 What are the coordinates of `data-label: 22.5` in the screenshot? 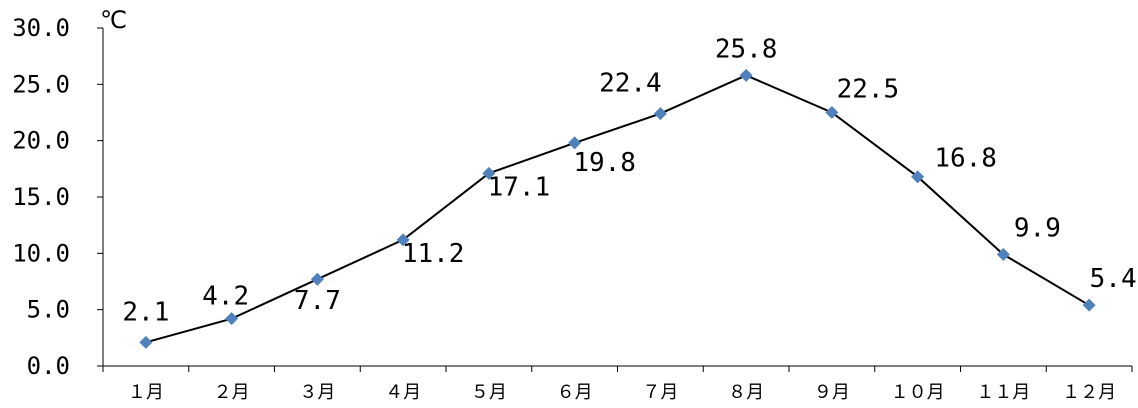 It's located at (868, 90).